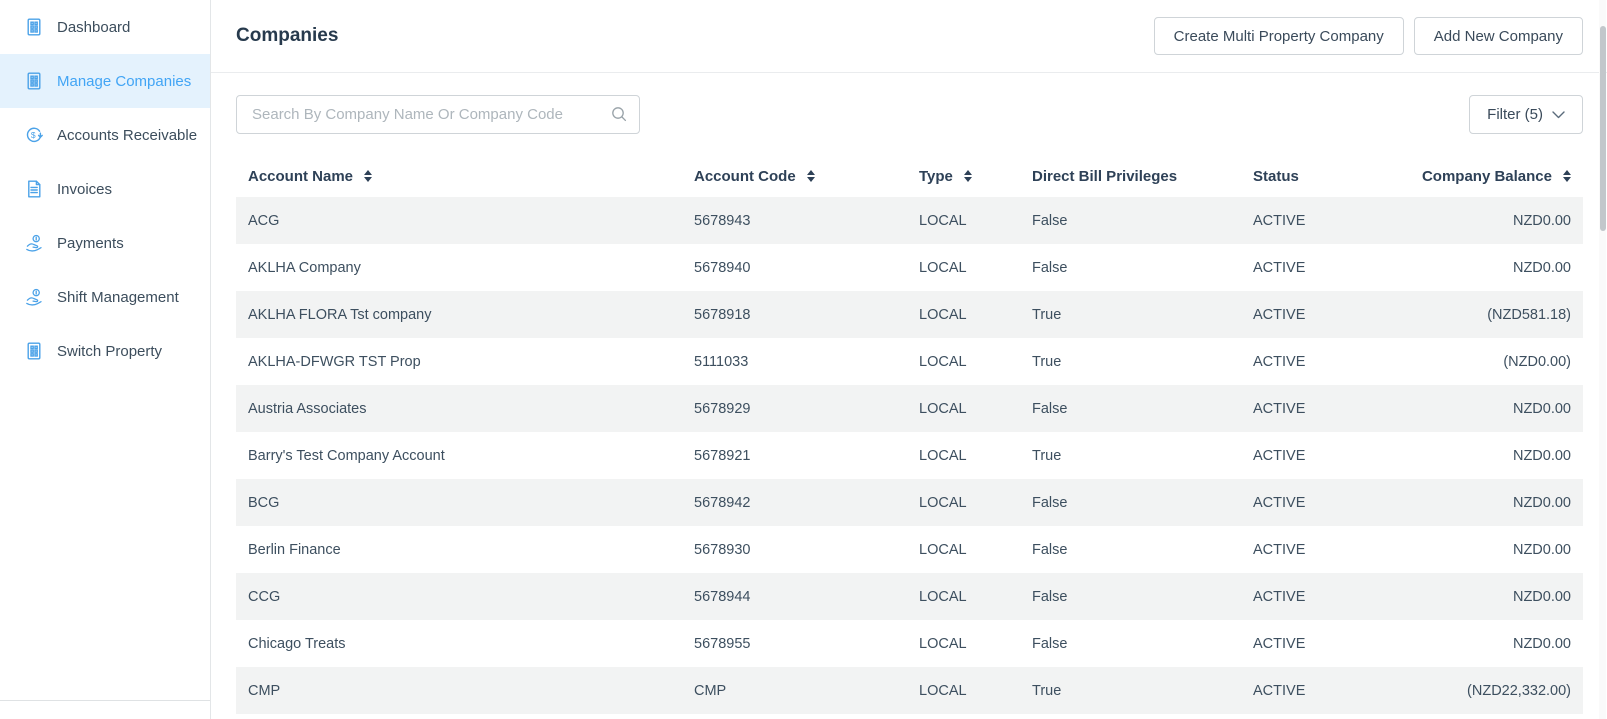  Describe the element at coordinates (34, 189) in the screenshot. I see `invoice-document-icon` at that location.